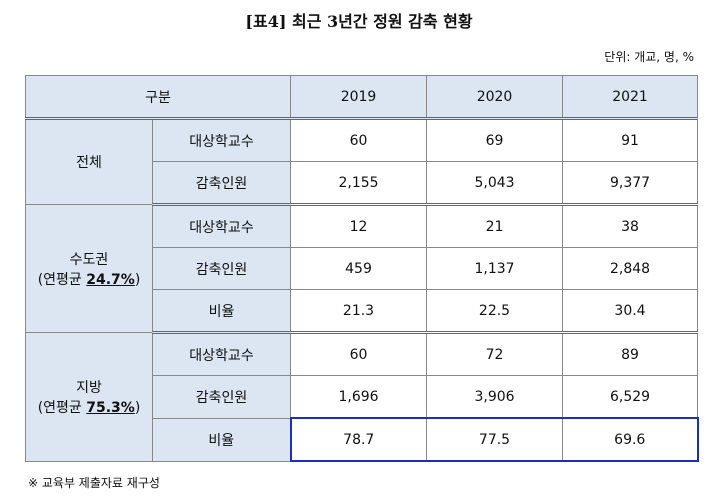 The image size is (718, 498). I want to click on data-cell: 77.5, so click(495, 439).